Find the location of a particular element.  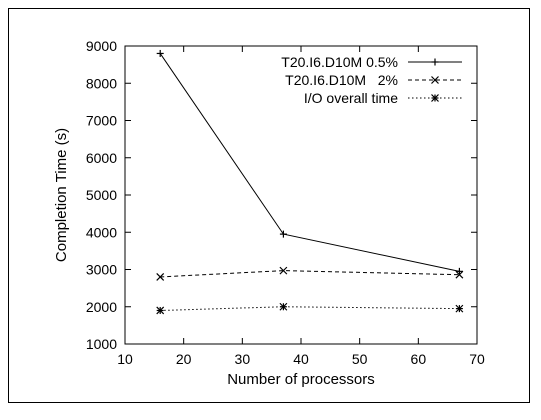

y-tick-label-6: 7000 is located at coordinates (101, 121).